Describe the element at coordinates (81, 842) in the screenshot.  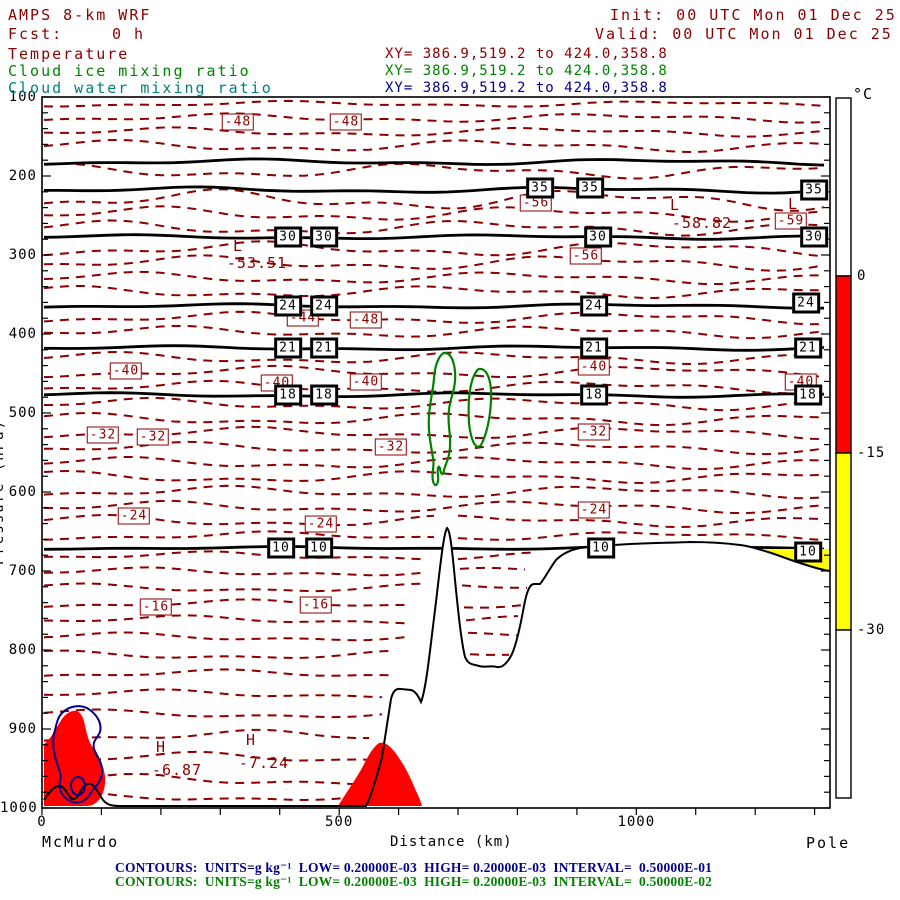
I see `x-endpoint-left: McMurdo` at that location.